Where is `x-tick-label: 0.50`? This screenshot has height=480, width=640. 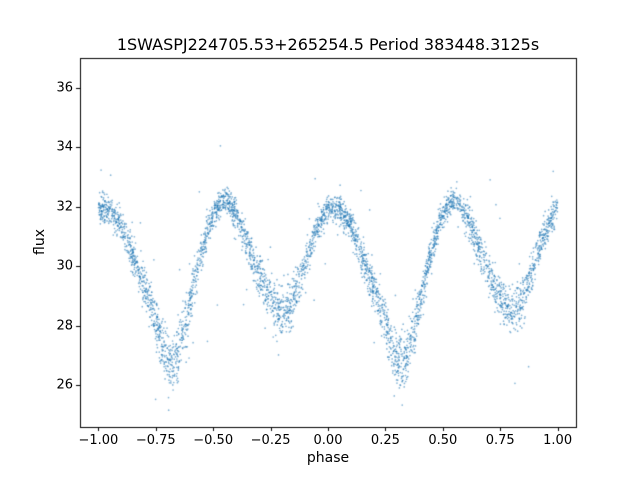
x-tick-label: 0.50 is located at coordinates (443, 440).